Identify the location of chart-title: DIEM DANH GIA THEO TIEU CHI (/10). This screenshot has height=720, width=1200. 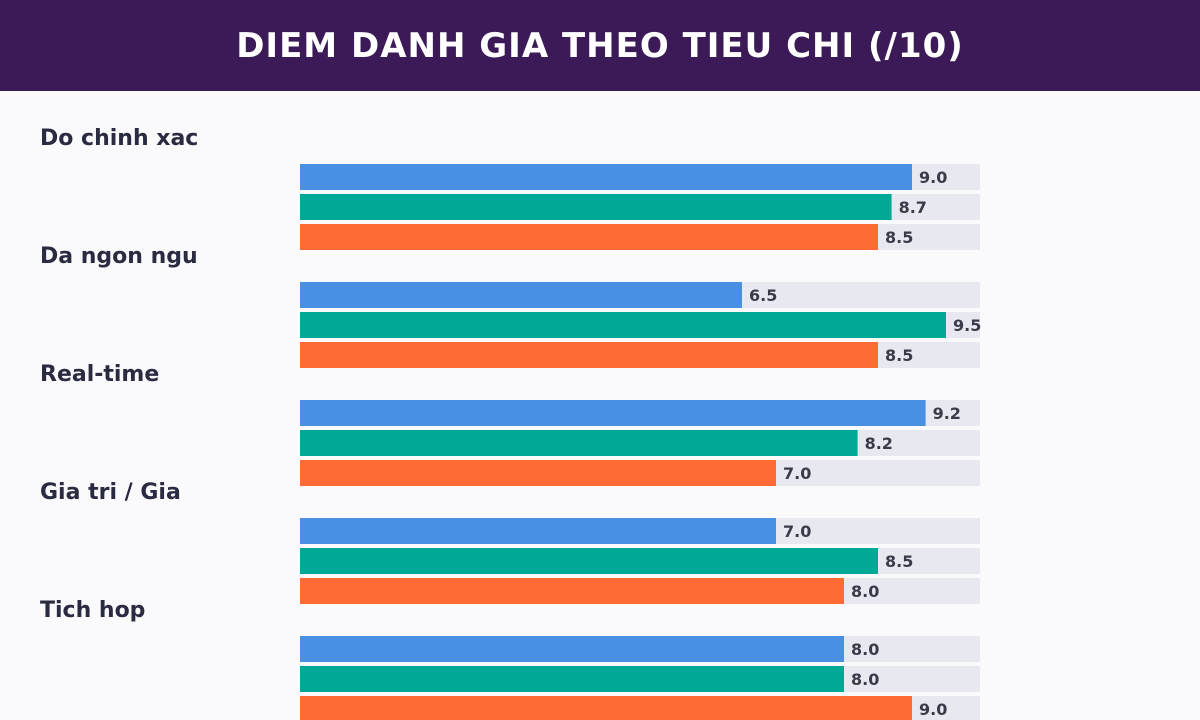
(600, 45).